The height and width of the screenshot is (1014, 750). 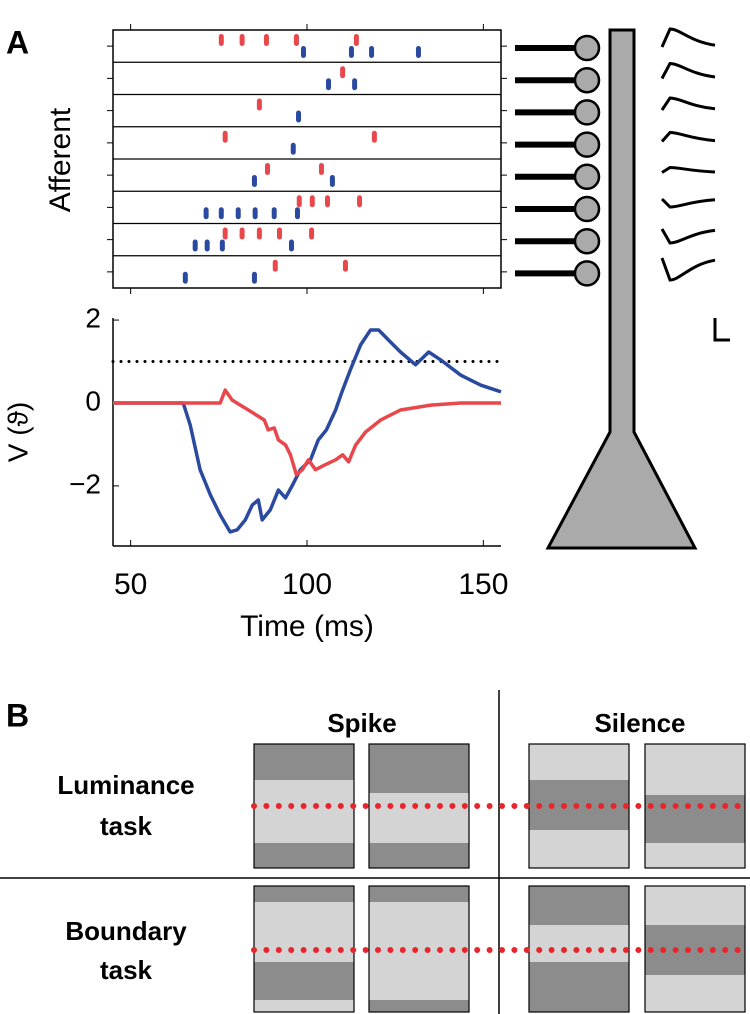 What do you see at coordinates (60, 159) in the screenshot?
I see `y-axis-label: Afferent` at bounding box center [60, 159].